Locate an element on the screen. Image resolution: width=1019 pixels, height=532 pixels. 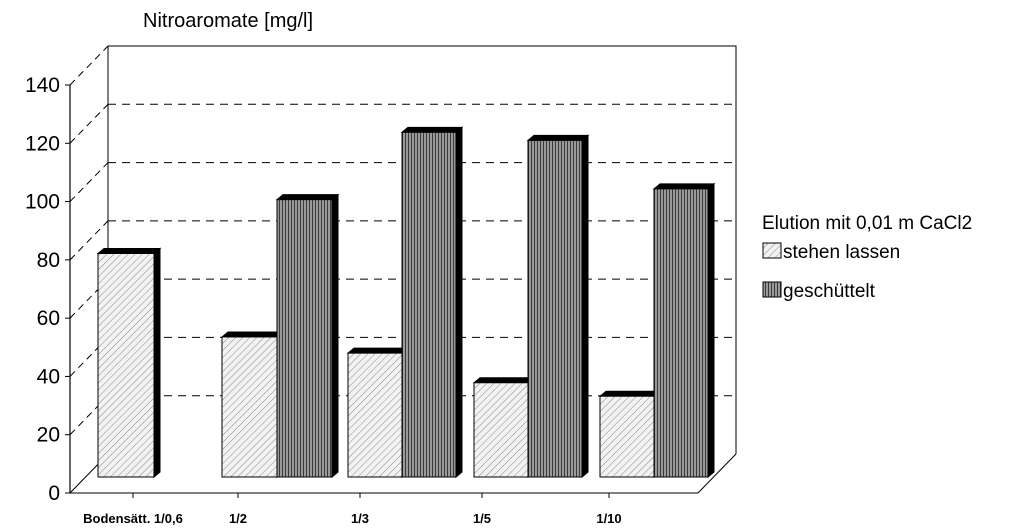
x-tick-label: 1/10 is located at coordinates (608, 518).